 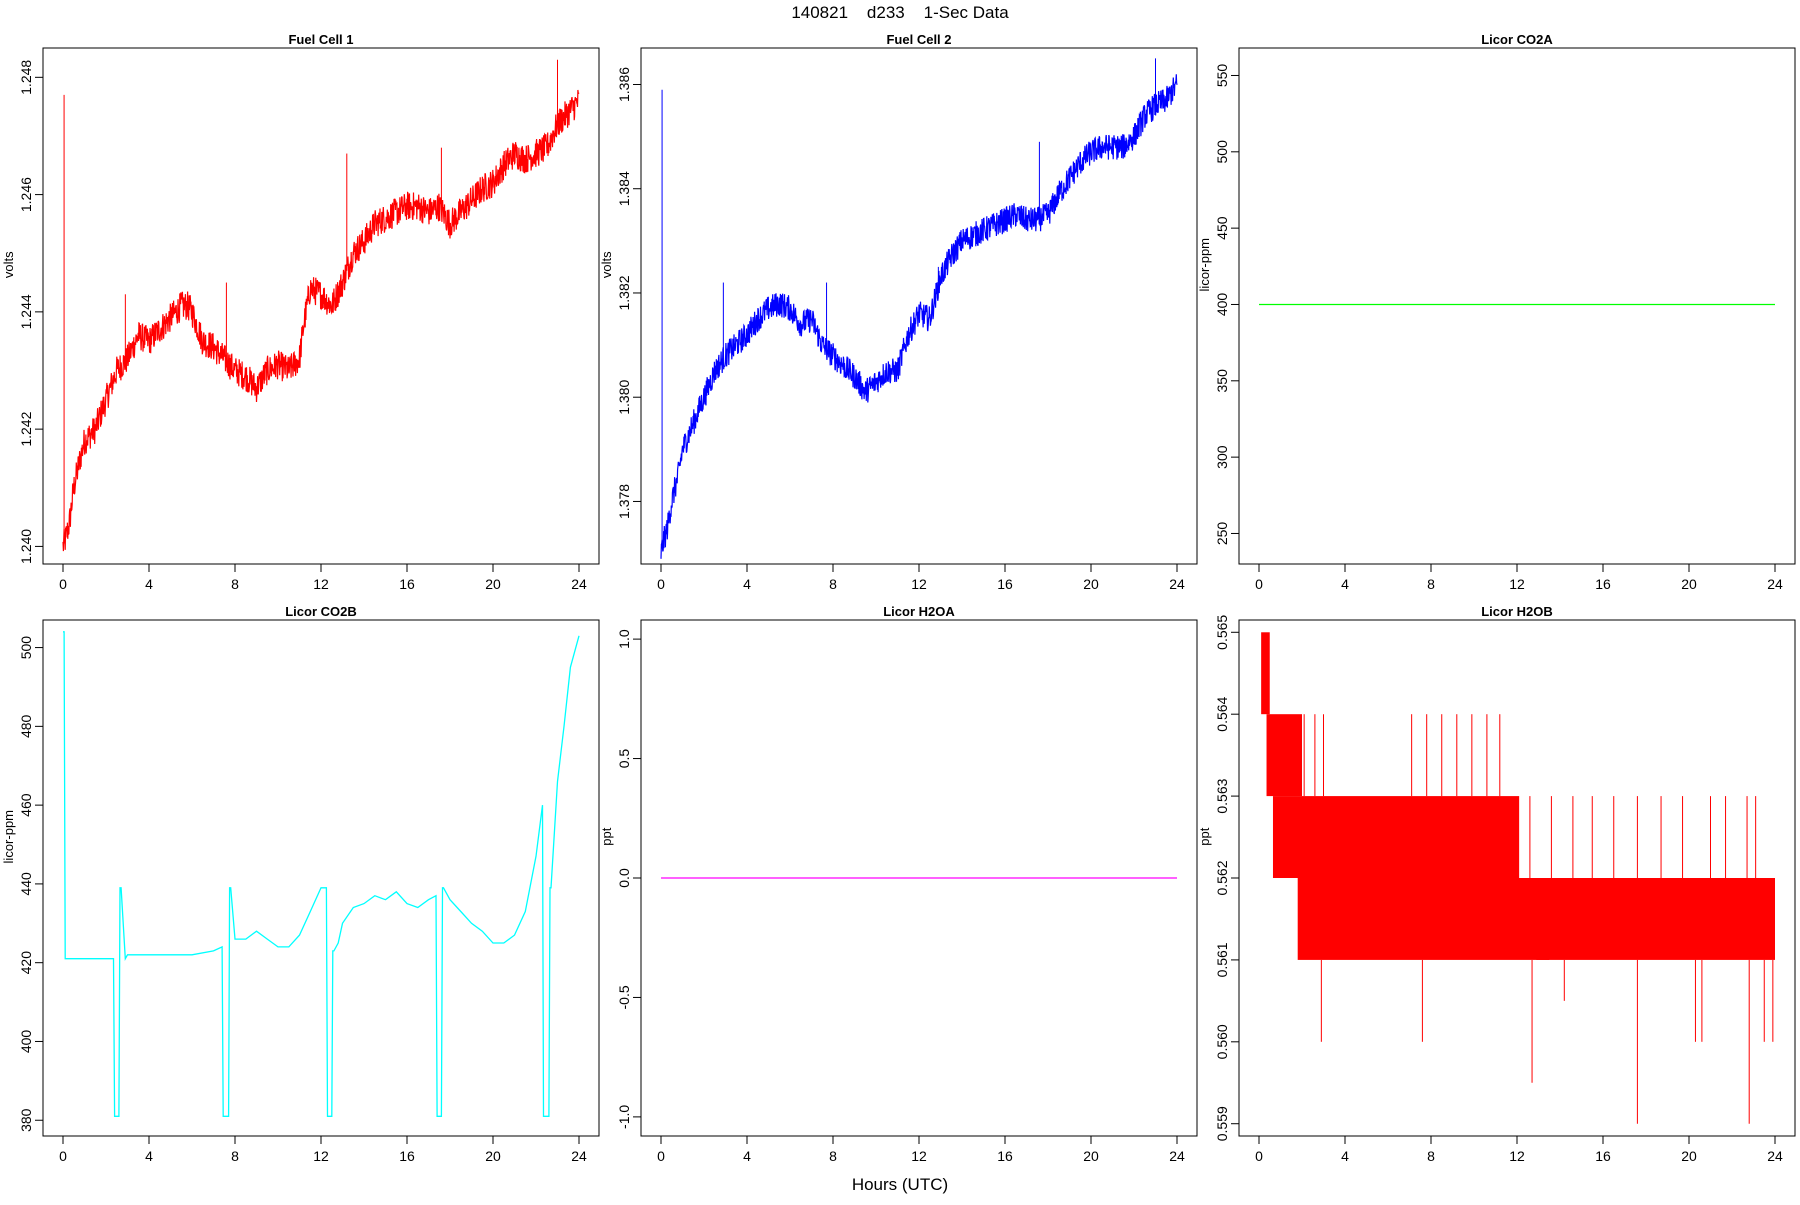 I want to click on y-tick-label: 0.559, so click(x=1222, y=1123).